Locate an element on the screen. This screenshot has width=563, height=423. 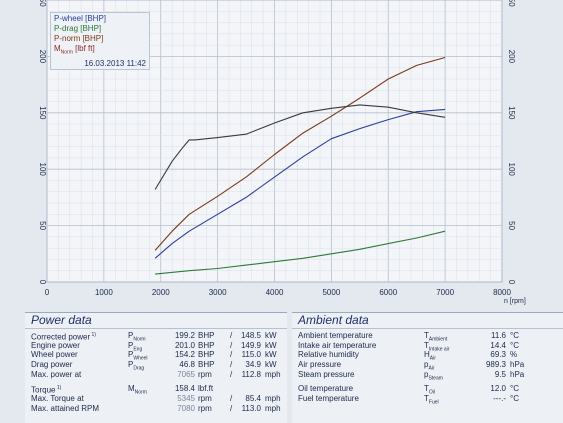
power-row-value: 158.4 is located at coordinates (184, 389).